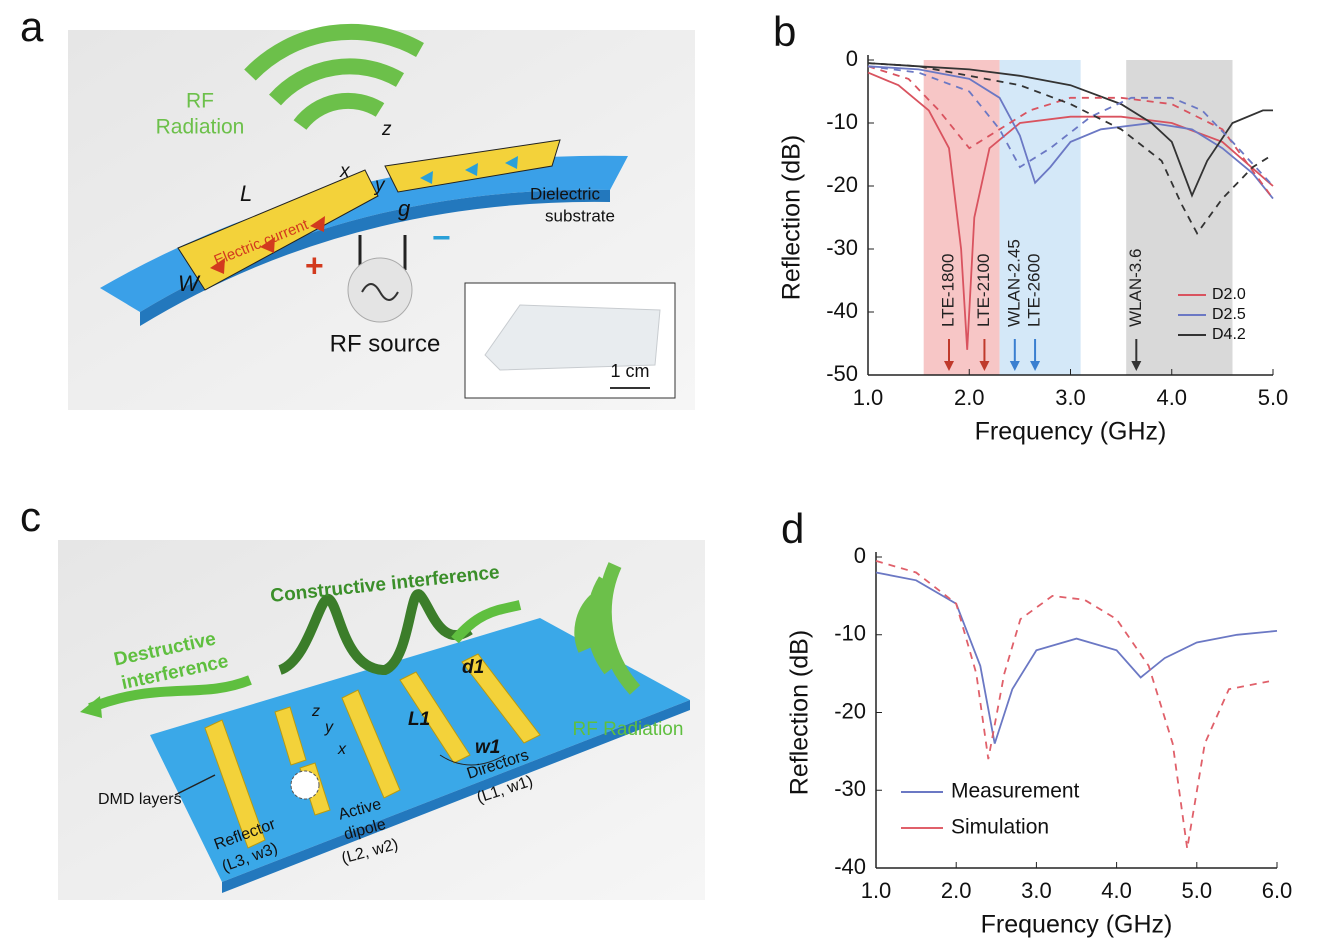 This screenshot has height=944, width=1317. What do you see at coordinates (441, 237) in the screenshot?
I see `minus-sign: −` at bounding box center [441, 237].